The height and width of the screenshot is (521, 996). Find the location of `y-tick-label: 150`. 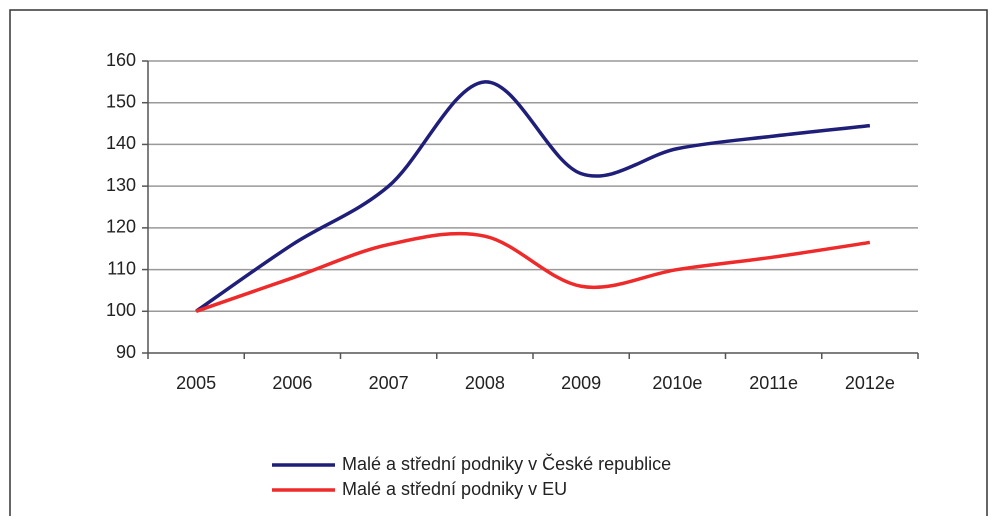

y-tick-label: 150 is located at coordinates (121, 101).